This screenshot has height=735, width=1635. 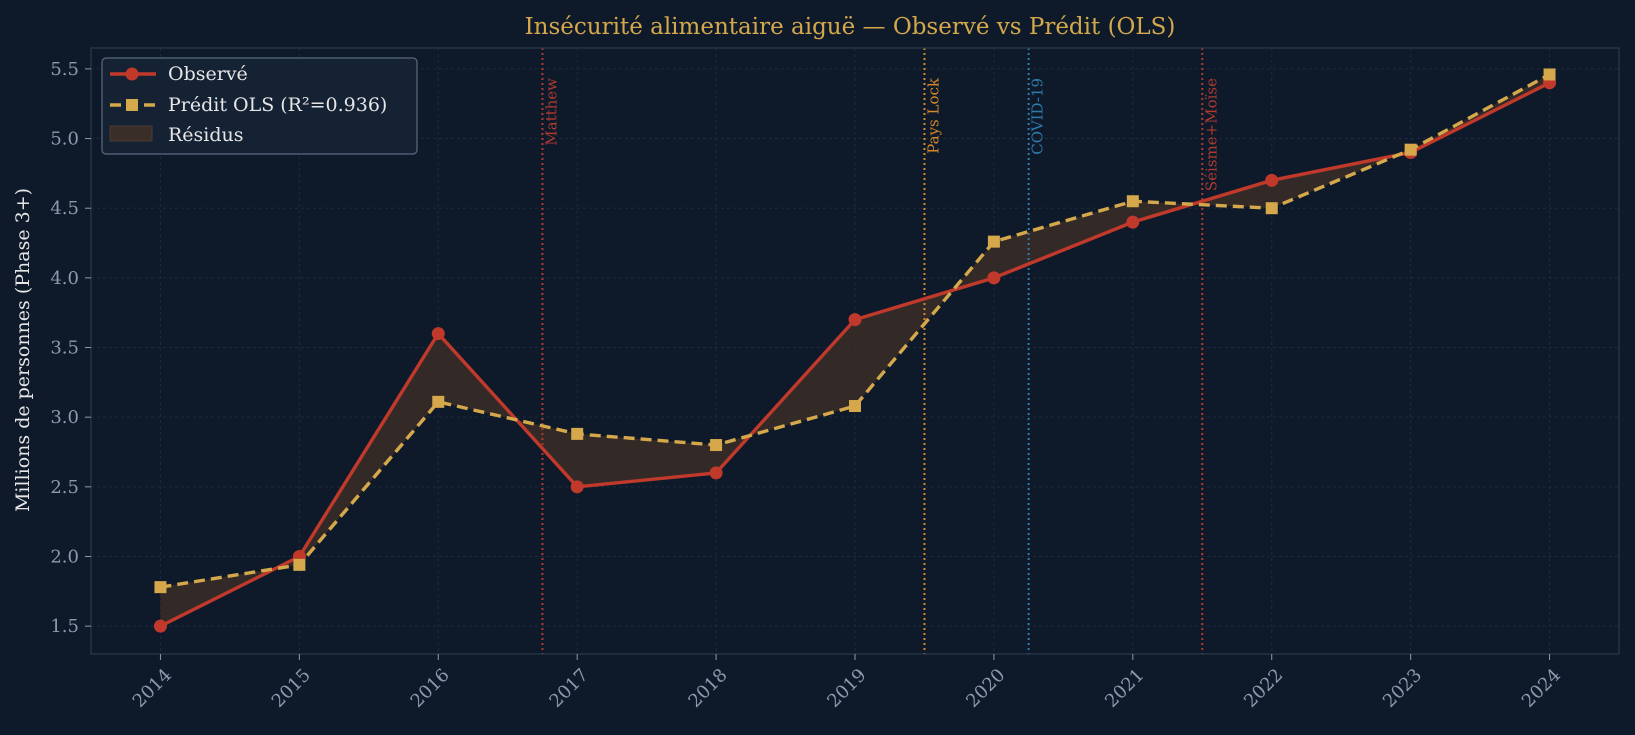 I want to click on event-label: COVID-19, so click(x=1038, y=116).